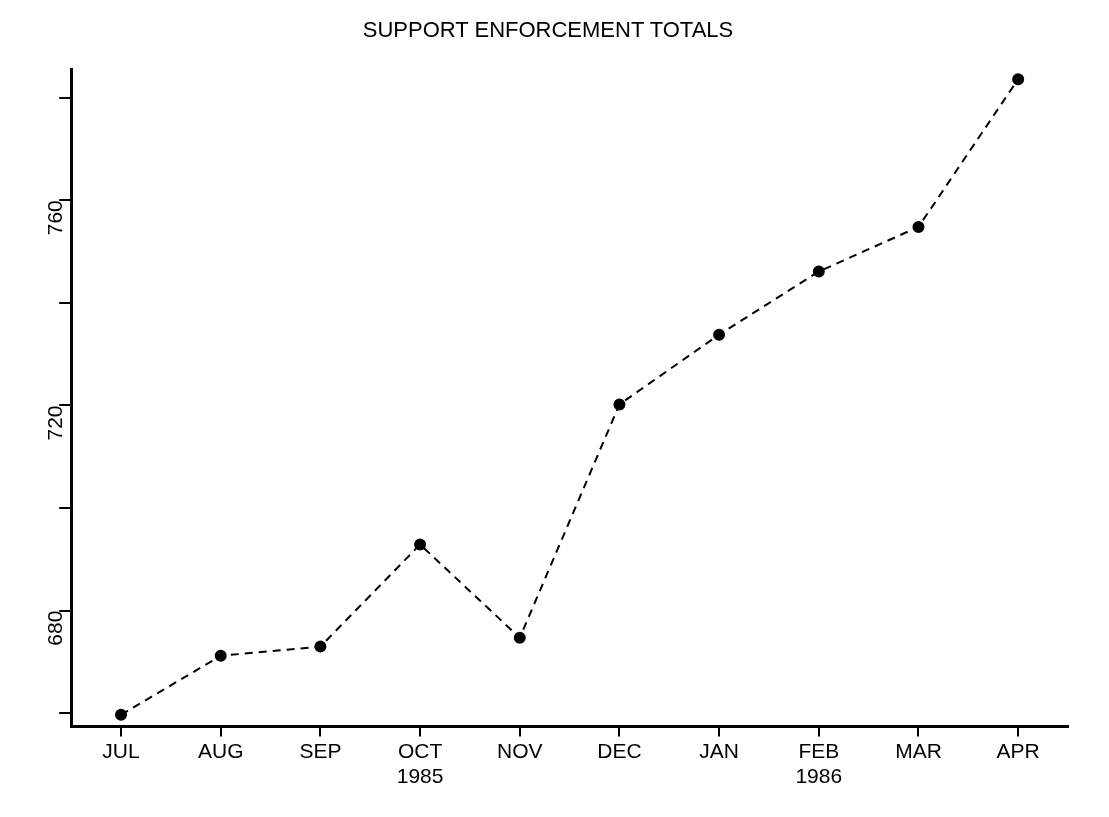 Image resolution: width=1109 pixels, height=817 pixels. I want to click on y-tick-label: 720, so click(54, 423).